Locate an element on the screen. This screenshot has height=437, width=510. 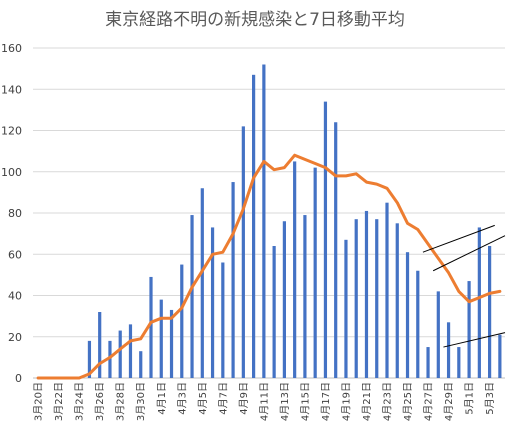
x-tick-label: 4月1日 is located at coordinates (162, 398).